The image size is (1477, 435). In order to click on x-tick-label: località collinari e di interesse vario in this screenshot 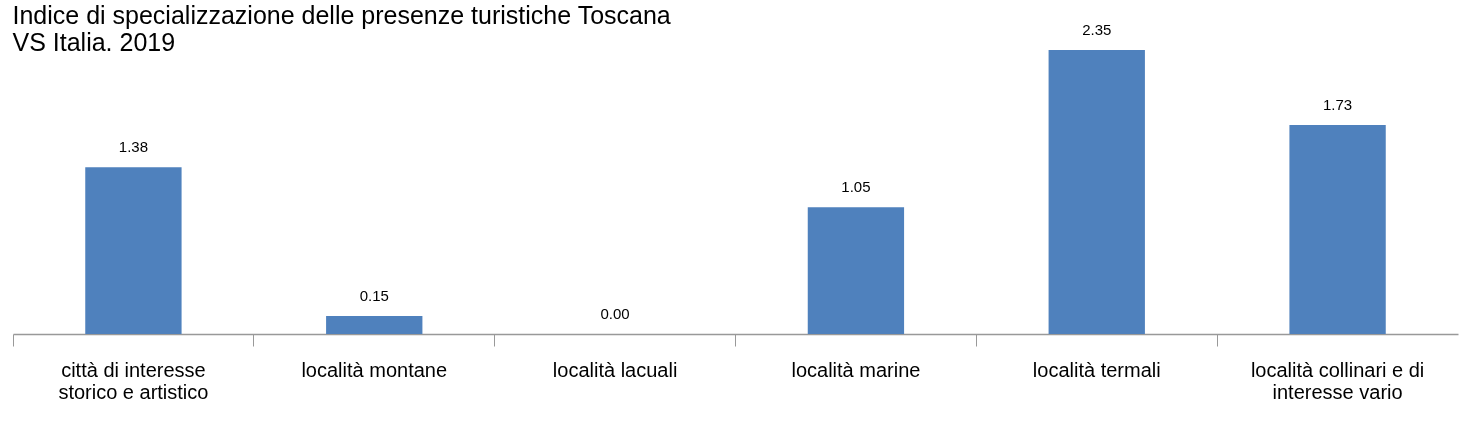, I will do `click(1337, 380)`.